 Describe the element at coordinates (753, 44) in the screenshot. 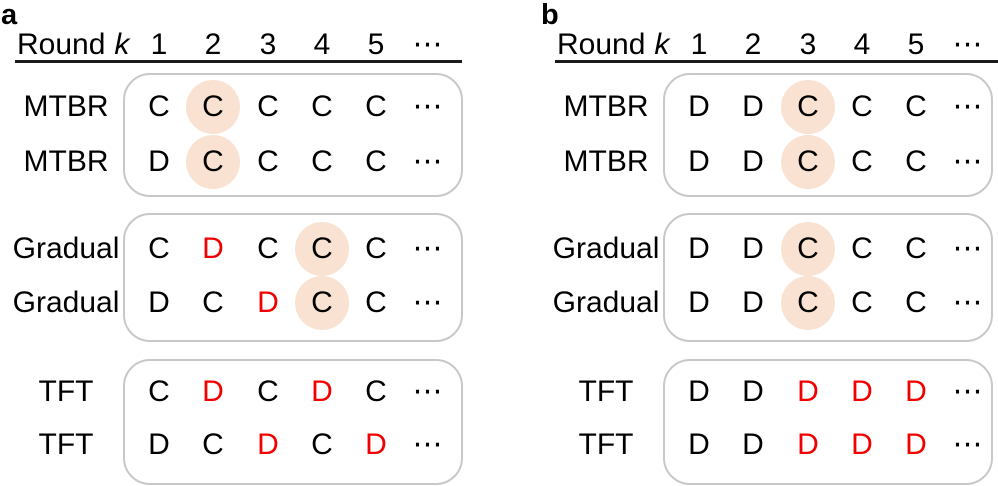

I see `header-round-number: 2` at that location.